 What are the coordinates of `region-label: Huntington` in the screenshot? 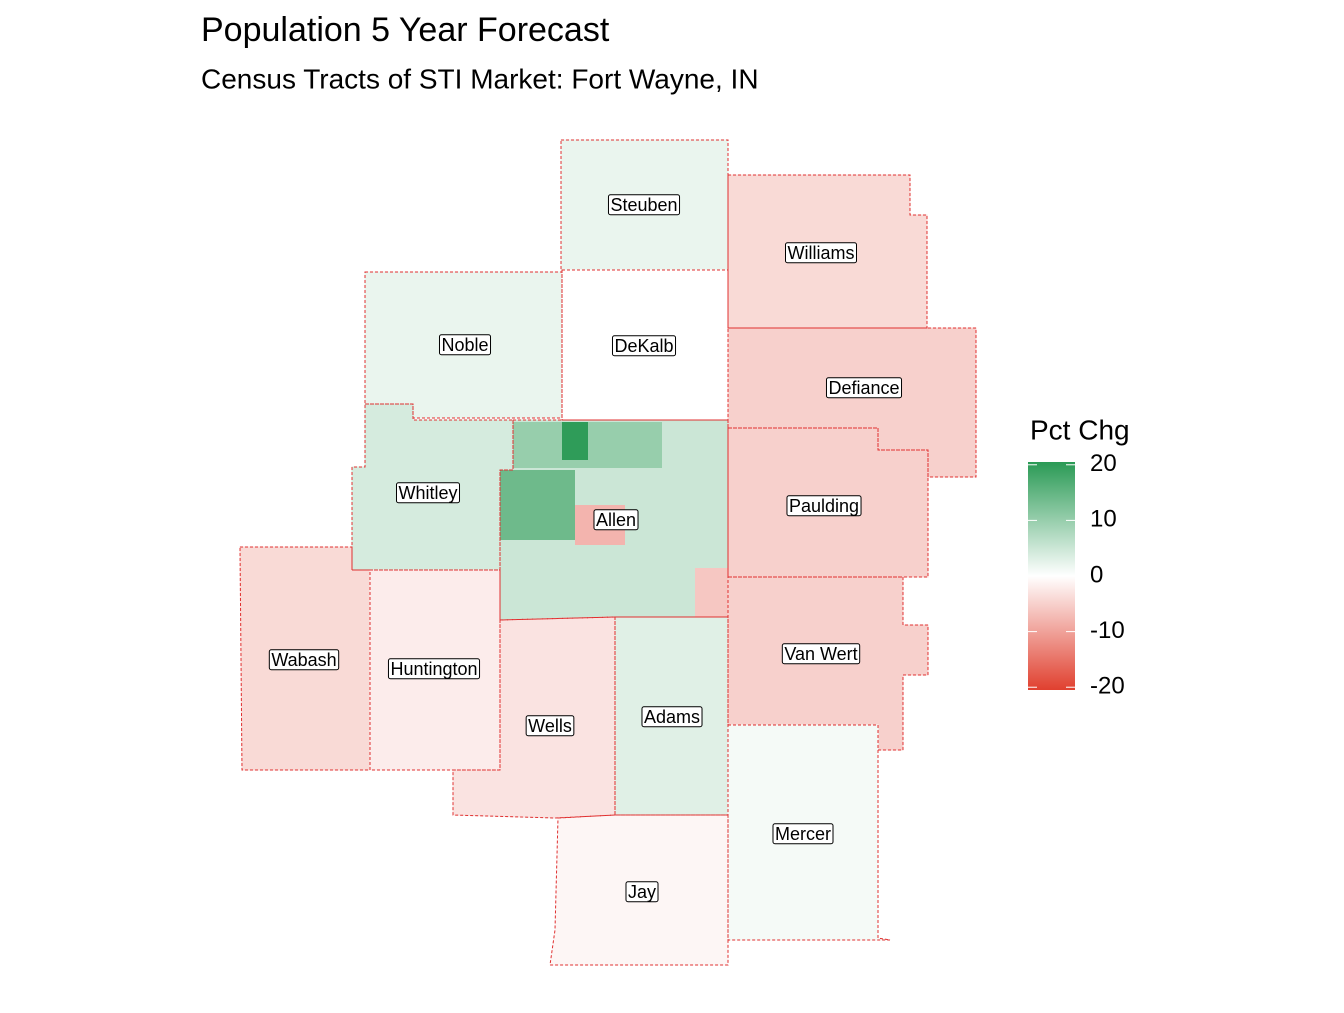 It's located at (433, 669).